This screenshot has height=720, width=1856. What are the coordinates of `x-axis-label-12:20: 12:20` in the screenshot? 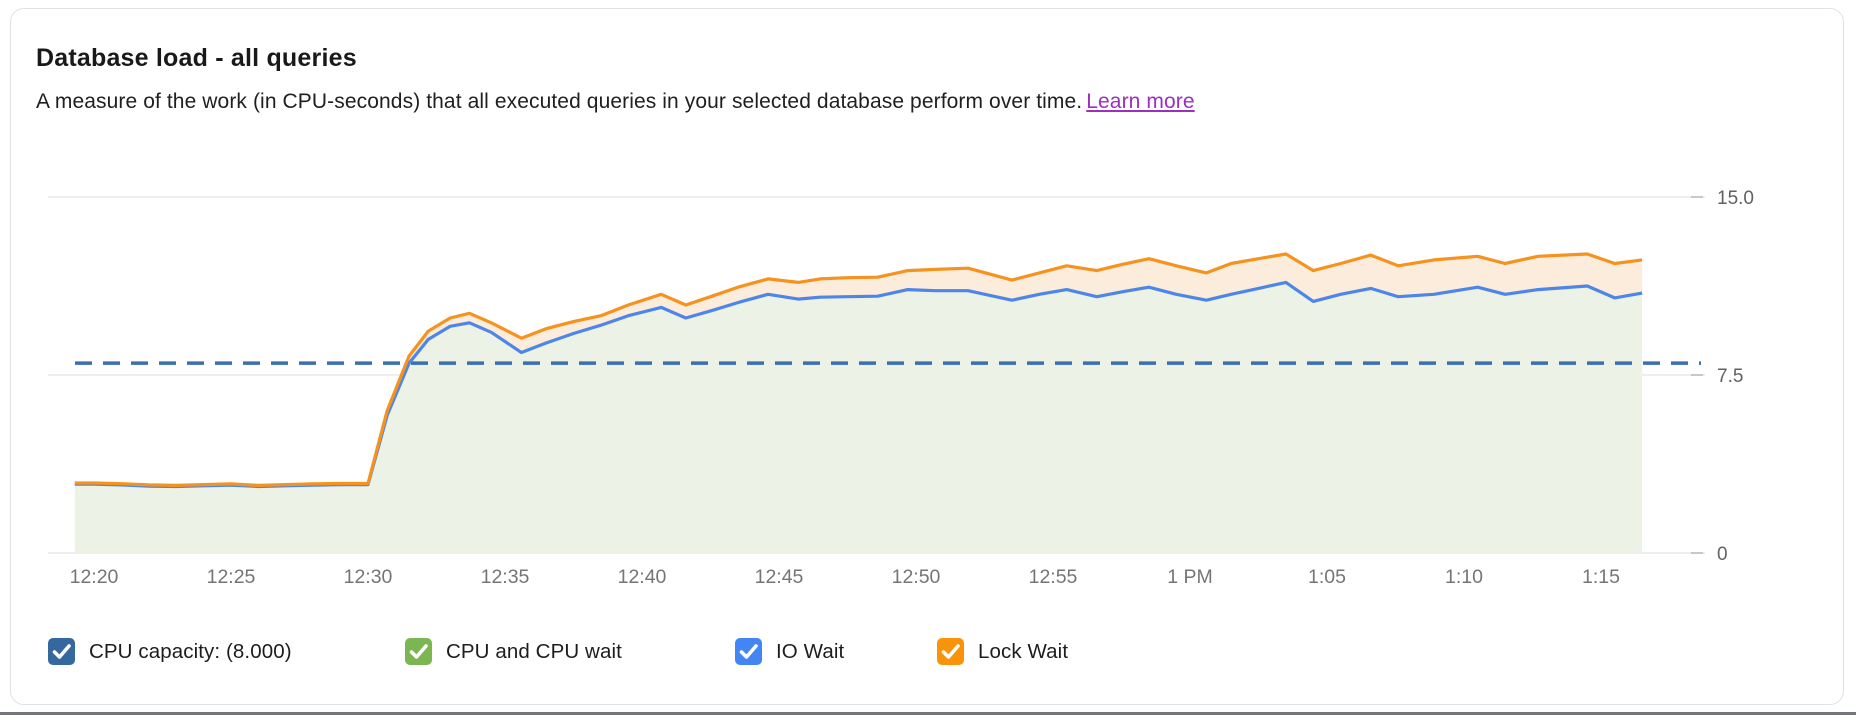 It's located at (94, 577).